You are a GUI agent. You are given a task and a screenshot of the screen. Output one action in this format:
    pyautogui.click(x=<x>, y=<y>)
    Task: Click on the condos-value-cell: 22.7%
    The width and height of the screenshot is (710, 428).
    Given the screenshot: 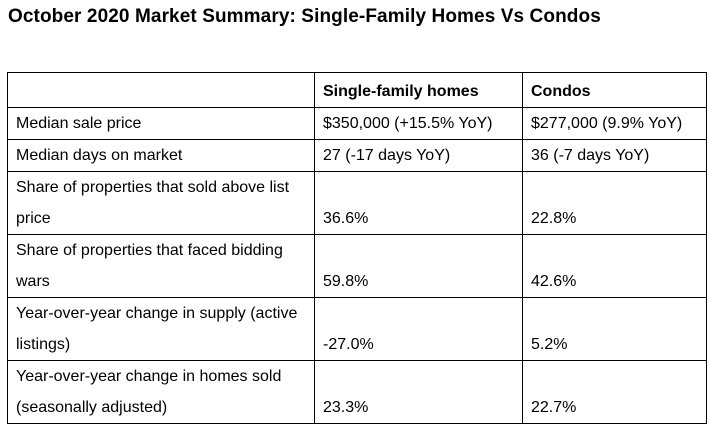 What is the action you would take?
    pyautogui.click(x=614, y=392)
    